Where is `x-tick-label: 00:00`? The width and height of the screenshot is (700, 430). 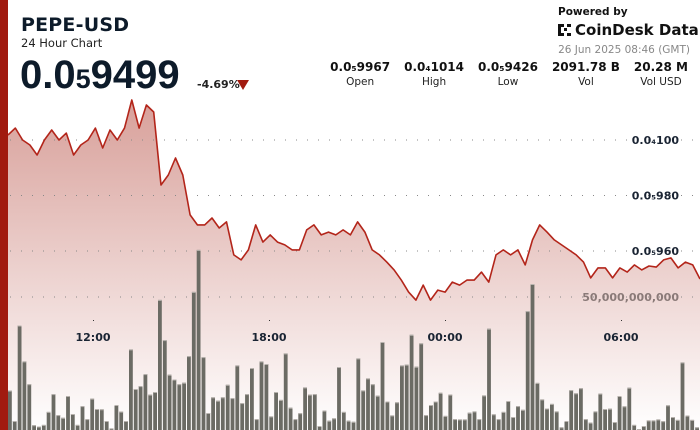 x-tick-label: 00:00 is located at coordinates (444, 337).